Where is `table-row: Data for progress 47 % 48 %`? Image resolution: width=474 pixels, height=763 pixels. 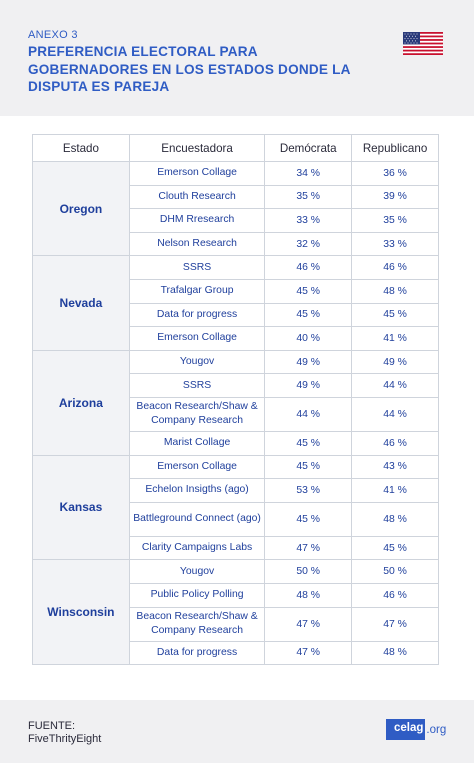
table-row: Data for progress 47 % 48 % is located at coordinates (236, 653).